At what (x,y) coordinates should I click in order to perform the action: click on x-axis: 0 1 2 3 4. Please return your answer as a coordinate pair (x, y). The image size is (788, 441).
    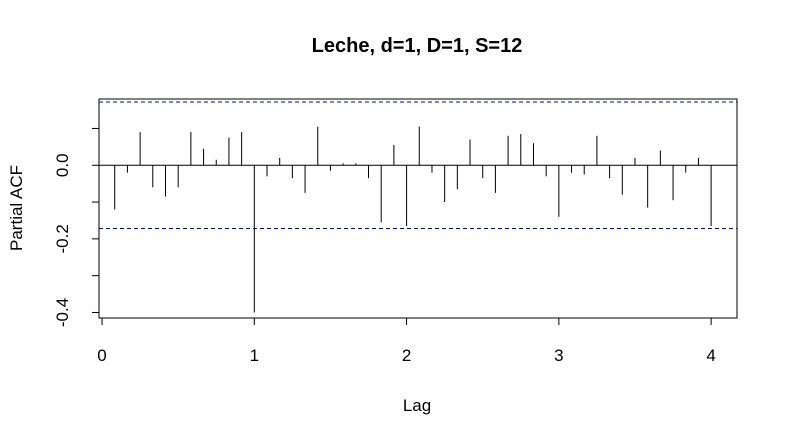
    Looking at the image, I should click on (406, 341).